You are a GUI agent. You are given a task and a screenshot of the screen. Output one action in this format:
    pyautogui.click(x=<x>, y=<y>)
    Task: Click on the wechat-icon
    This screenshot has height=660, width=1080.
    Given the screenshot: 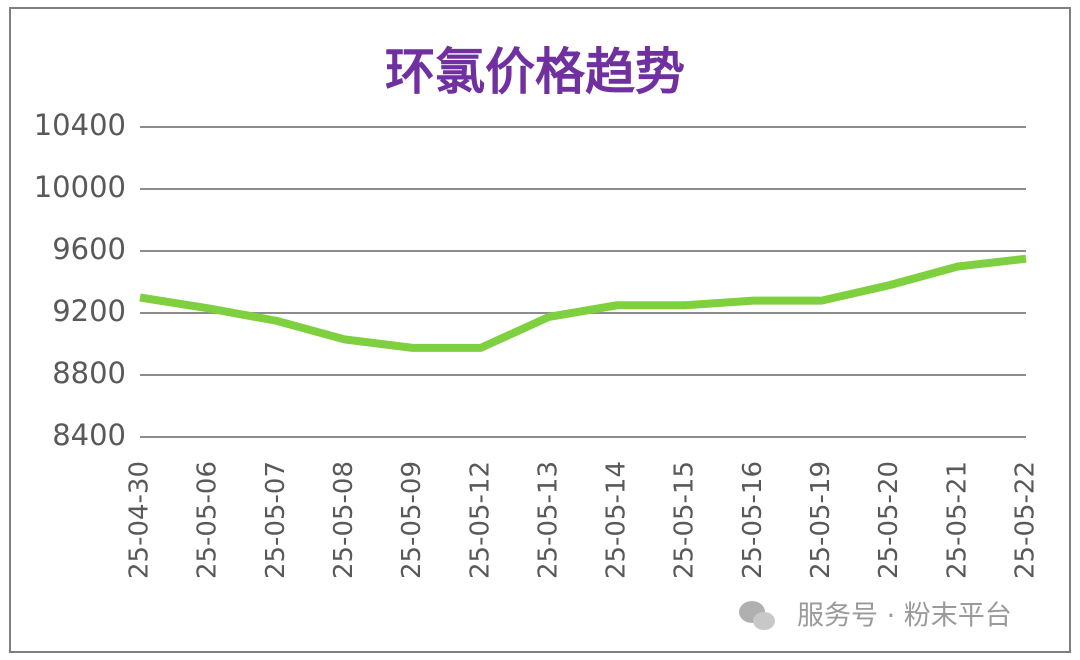 What is the action you would take?
    pyautogui.click(x=757, y=615)
    